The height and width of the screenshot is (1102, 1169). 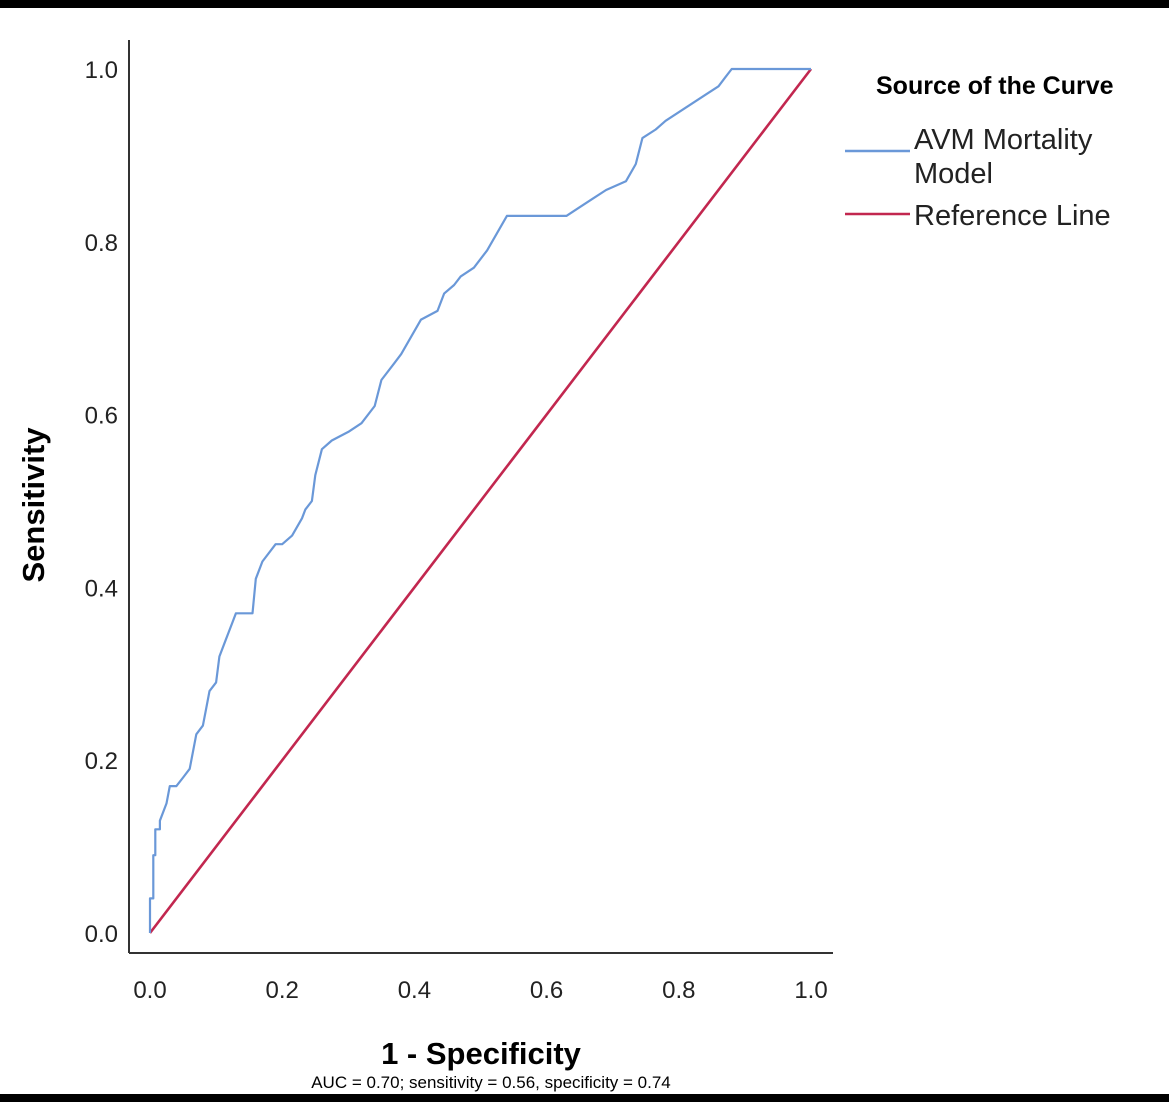 I want to click on x-tick-label: 1.0, so click(x=810, y=990).